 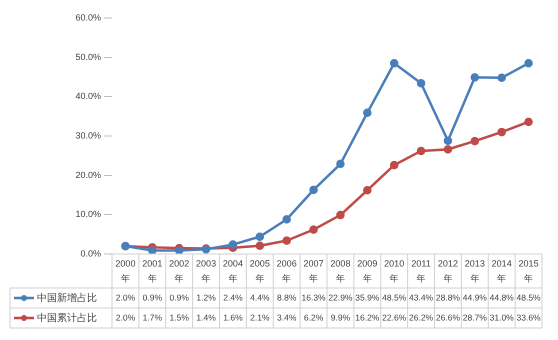 What do you see at coordinates (448, 317) in the screenshot?
I see `data-label: 26.6%` at bounding box center [448, 317].